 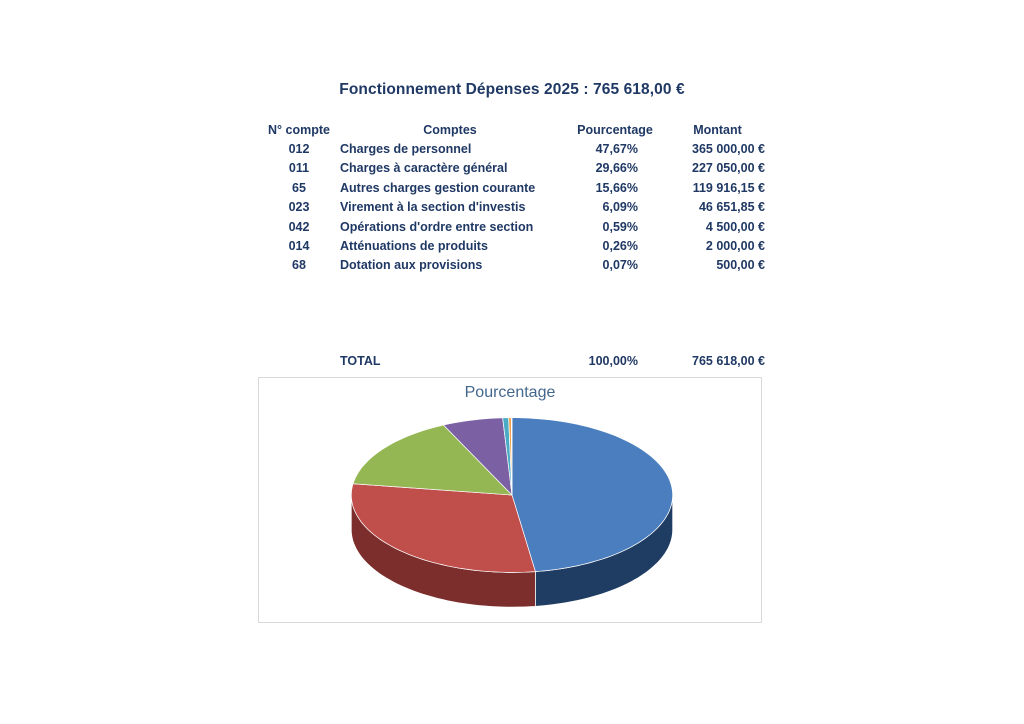 What do you see at coordinates (438, 187) in the screenshot?
I see `cell-label: Autres charges gestion courante` at bounding box center [438, 187].